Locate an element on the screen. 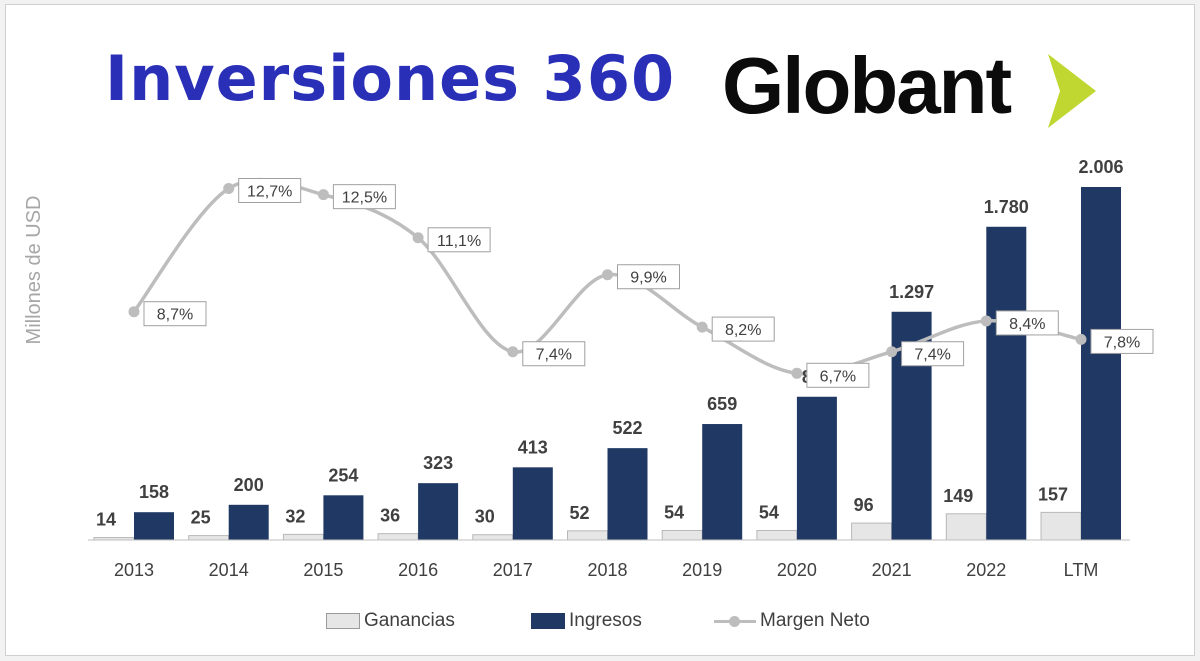 The width and height of the screenshot is (1200, 661). point-margen-2014 is located at coordinates (229, 188).